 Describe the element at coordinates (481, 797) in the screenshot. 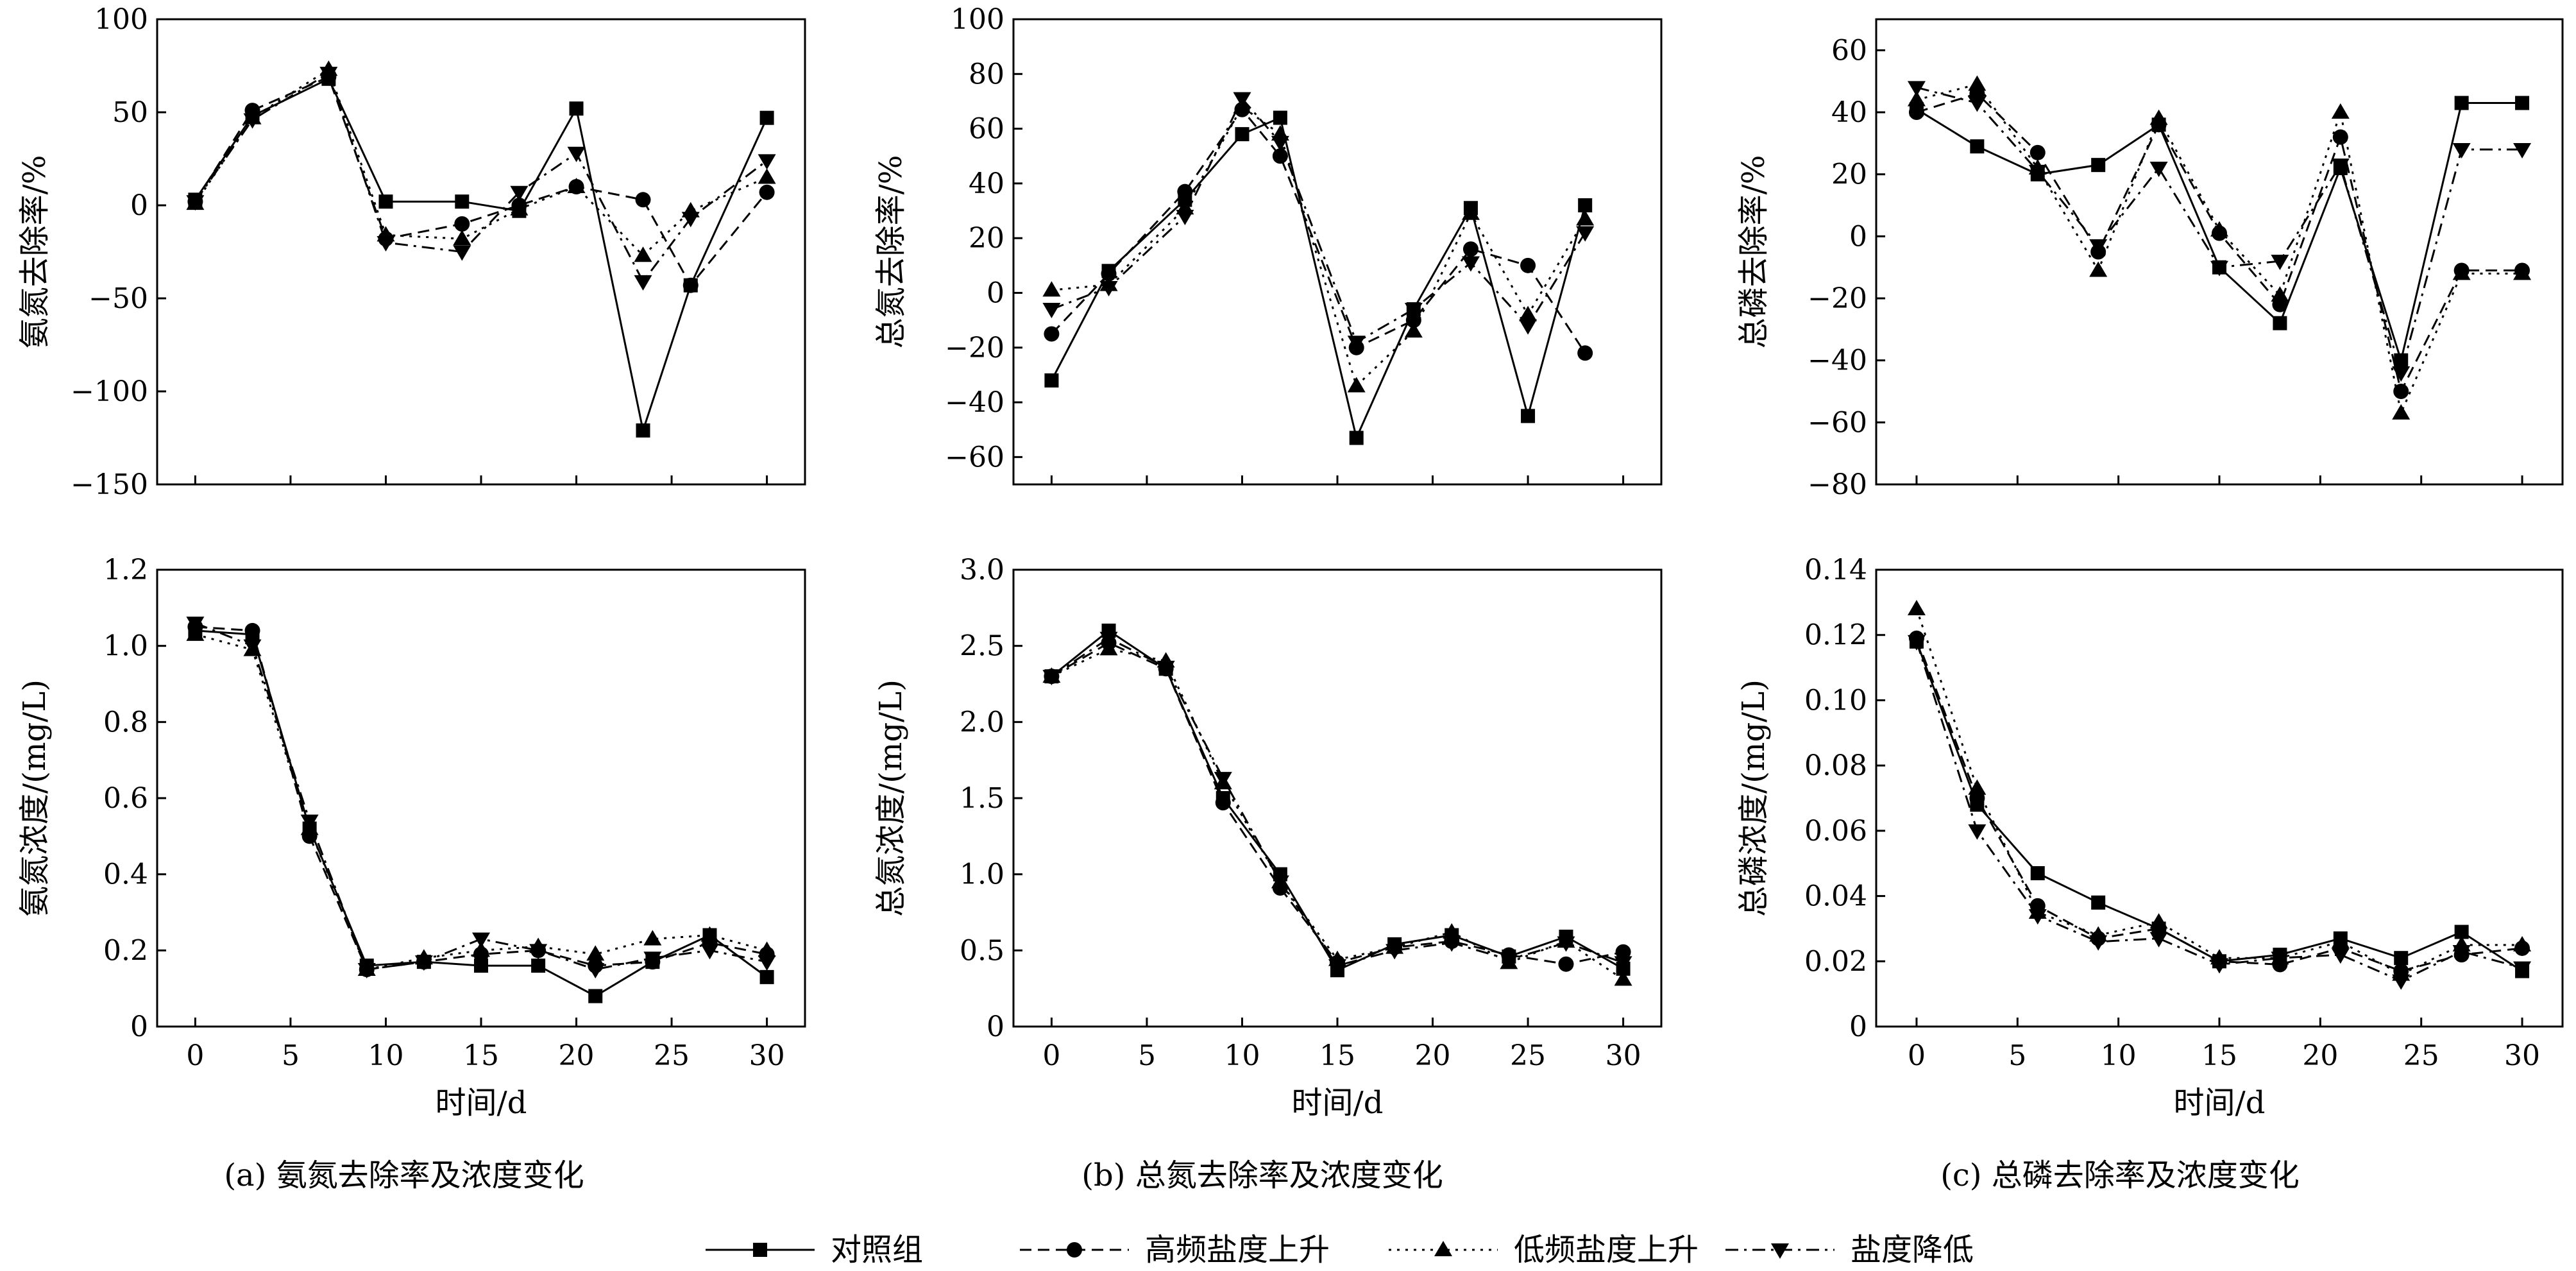

I see `series-triangle-down` at that location.